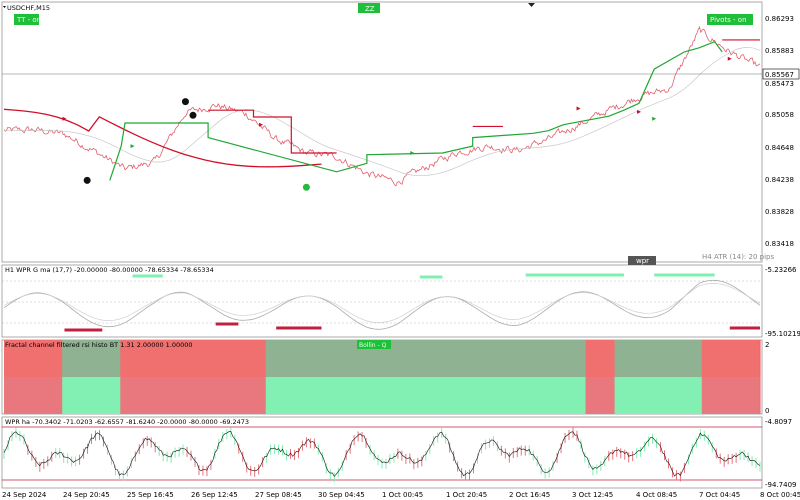 This screenshot has width=800, height=500. I want to click on svg-text: wpr, so click(642, 261).